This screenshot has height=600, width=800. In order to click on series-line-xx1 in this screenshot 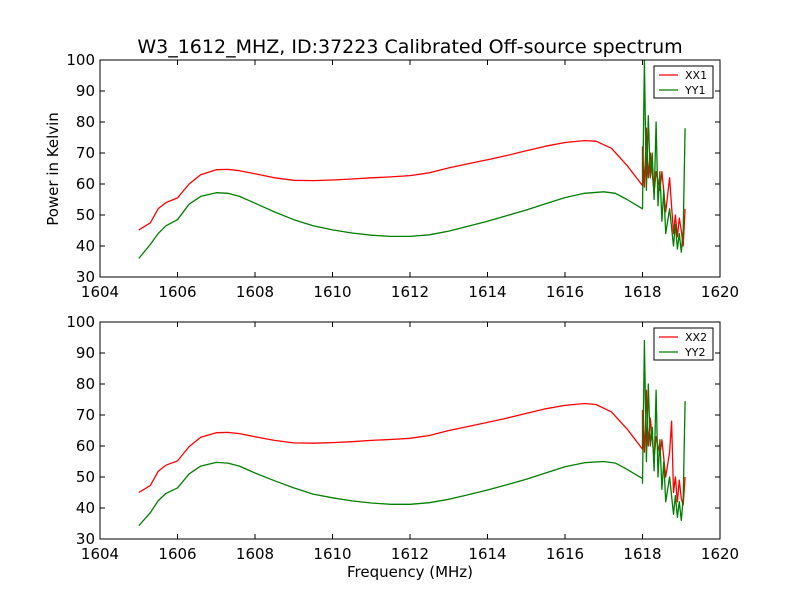, I will do `click(412, 187)`.